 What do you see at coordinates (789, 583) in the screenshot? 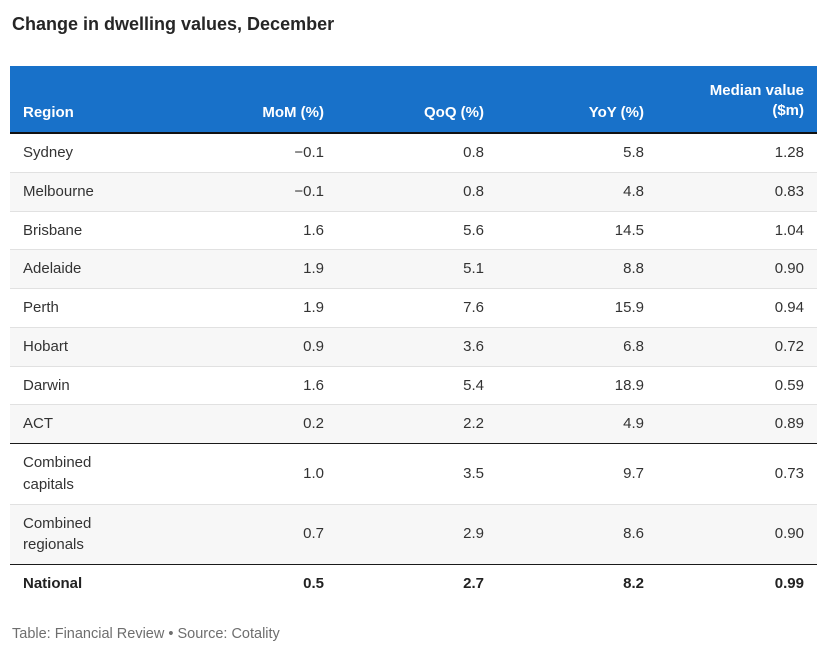
I see `cell-median: 0.99` at bounding box center [789, 583].